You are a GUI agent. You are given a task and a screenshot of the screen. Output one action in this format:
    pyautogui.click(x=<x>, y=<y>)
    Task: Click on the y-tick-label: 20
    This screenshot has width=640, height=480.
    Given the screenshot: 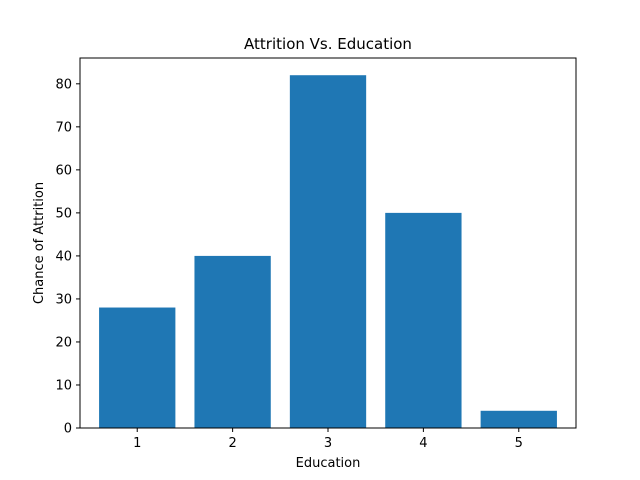 What is the action you would take?
    pyautogui.click(x=63, y=342)
    